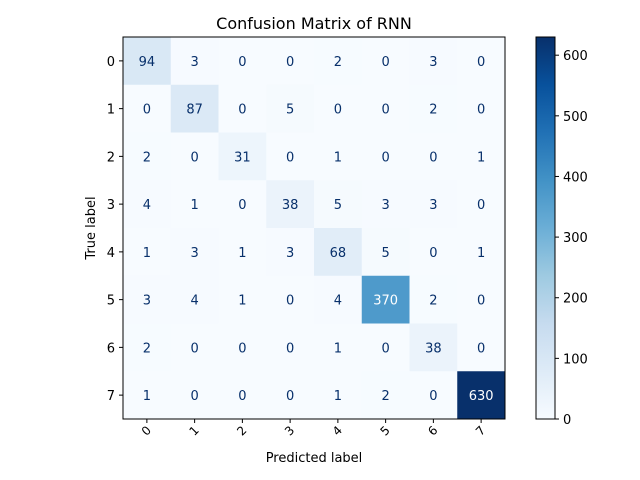 The image size is (640, 480). I want to click on cell-value-label: 630, so click(481, 396).